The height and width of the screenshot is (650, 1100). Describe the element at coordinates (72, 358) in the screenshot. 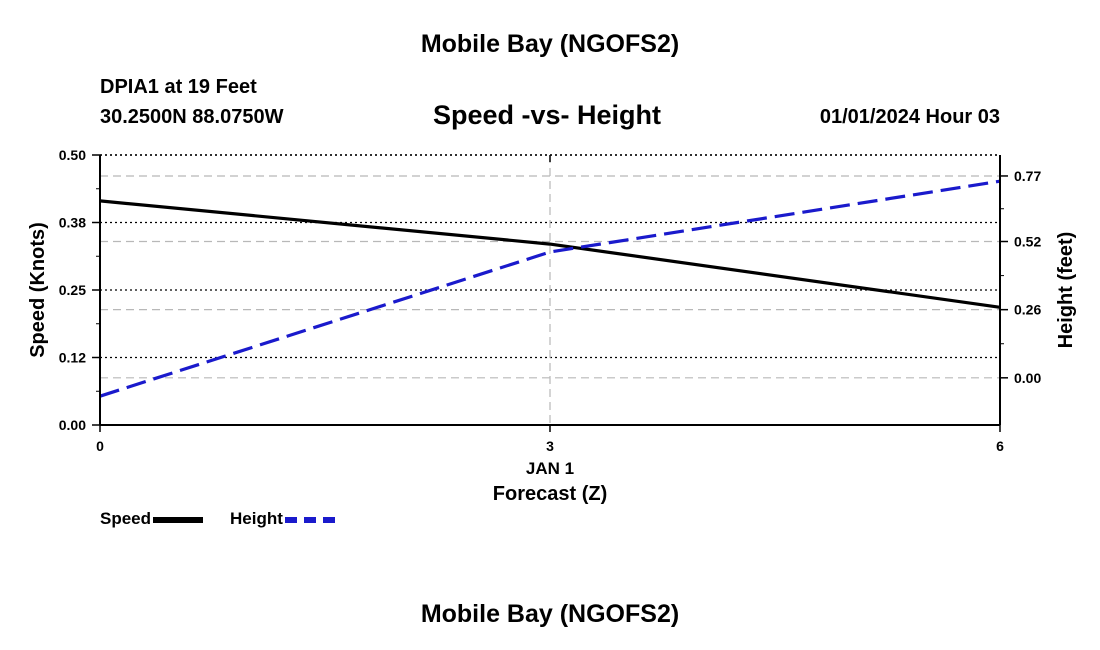

I see `y-left-tick-label-1: 0.12` at that location.